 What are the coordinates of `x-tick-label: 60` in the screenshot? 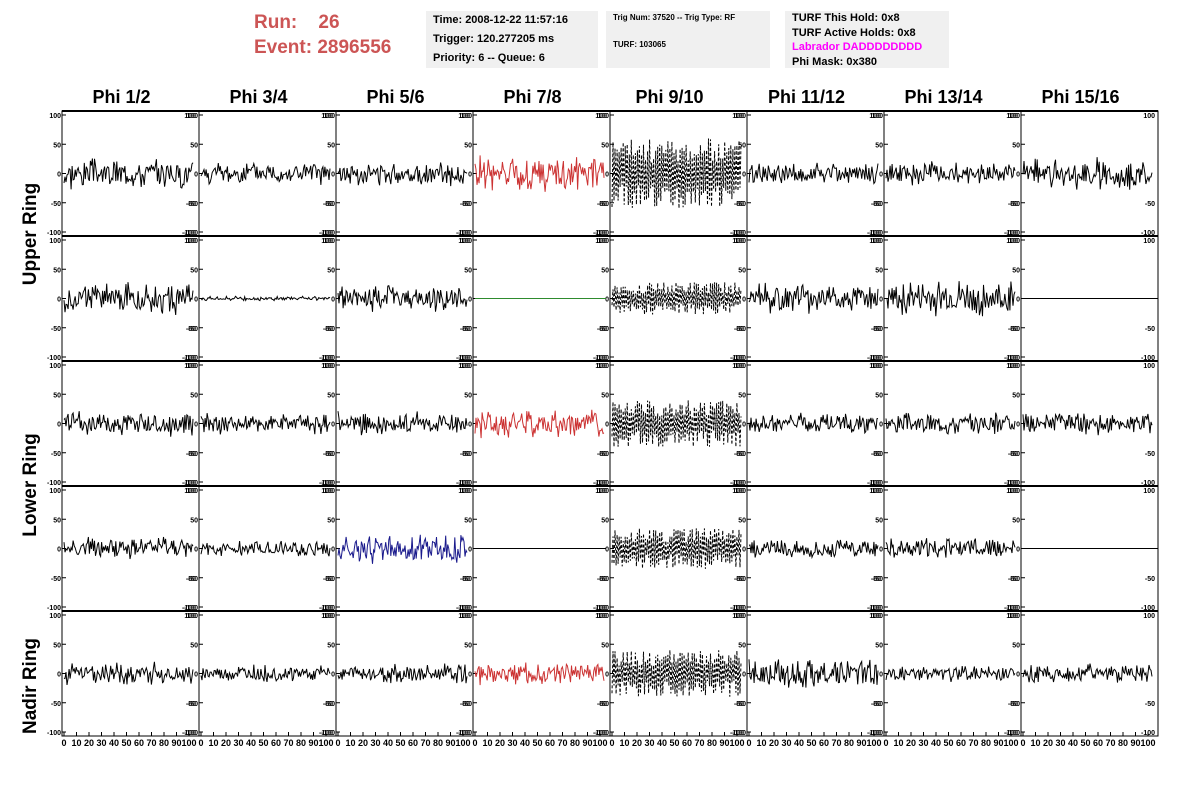 It's located at (550, 743).